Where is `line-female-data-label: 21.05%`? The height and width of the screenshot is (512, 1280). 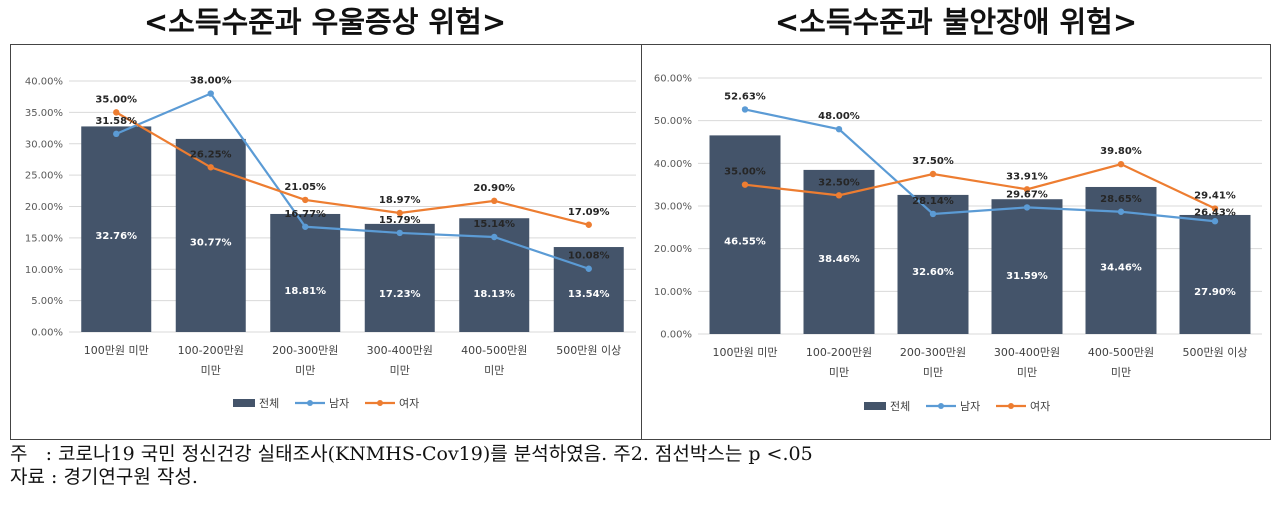
line-female-data-label: 21.05% is located at coordinates (305, 187).